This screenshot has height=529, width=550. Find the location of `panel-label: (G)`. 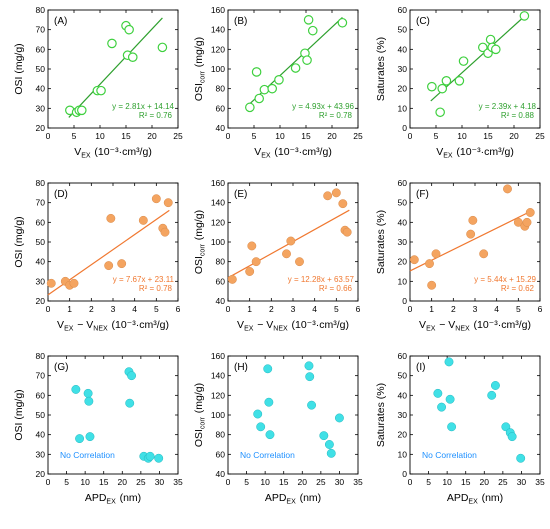

panel-label: (G) is located at coordinates (61, 367).